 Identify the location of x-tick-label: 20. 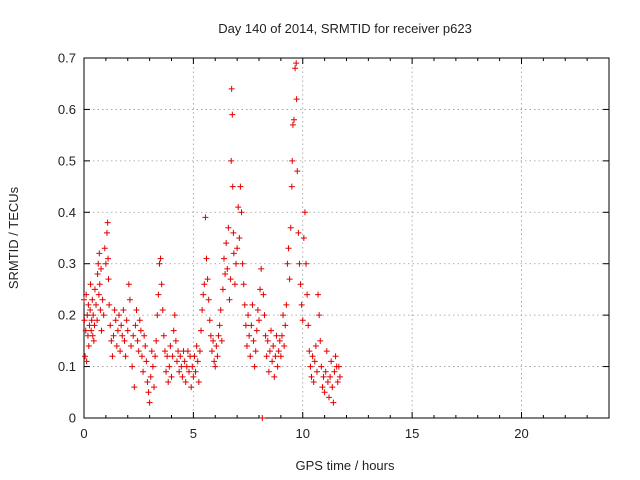
(521, 433).